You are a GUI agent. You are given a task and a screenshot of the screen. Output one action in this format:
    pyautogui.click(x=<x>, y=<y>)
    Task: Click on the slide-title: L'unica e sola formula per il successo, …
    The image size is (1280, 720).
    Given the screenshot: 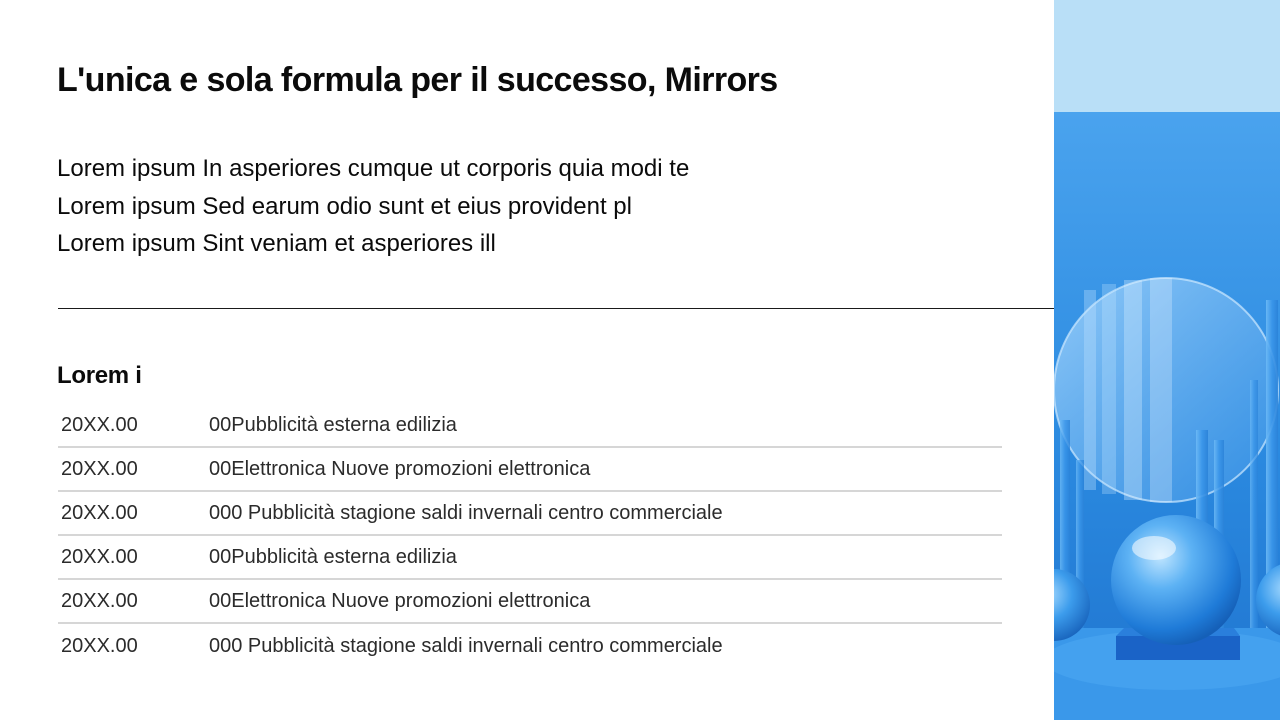 What is the action you would take?
    pyautogui.click(x=417, y=80)
    